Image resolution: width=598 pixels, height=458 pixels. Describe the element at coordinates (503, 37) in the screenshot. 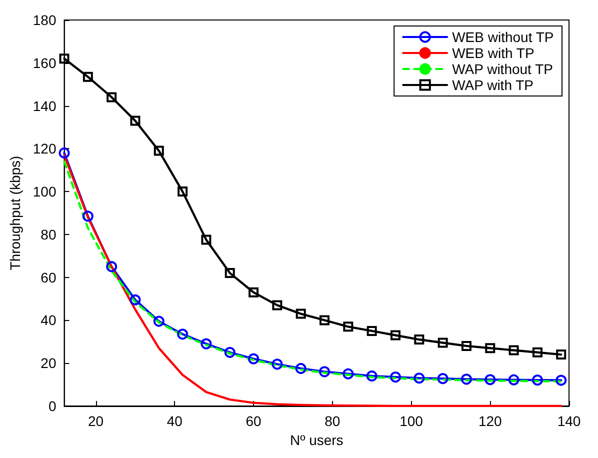

I see `legend-label: WEB without TP` at that location.